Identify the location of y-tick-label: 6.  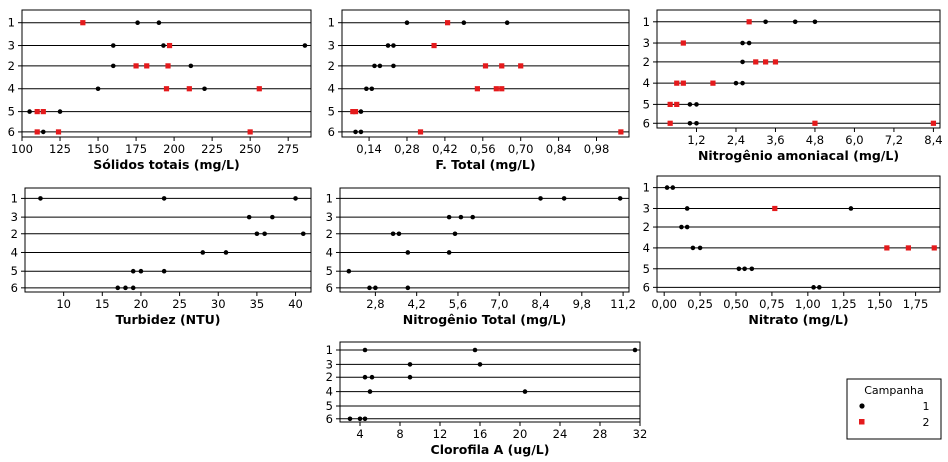
(646, 287).